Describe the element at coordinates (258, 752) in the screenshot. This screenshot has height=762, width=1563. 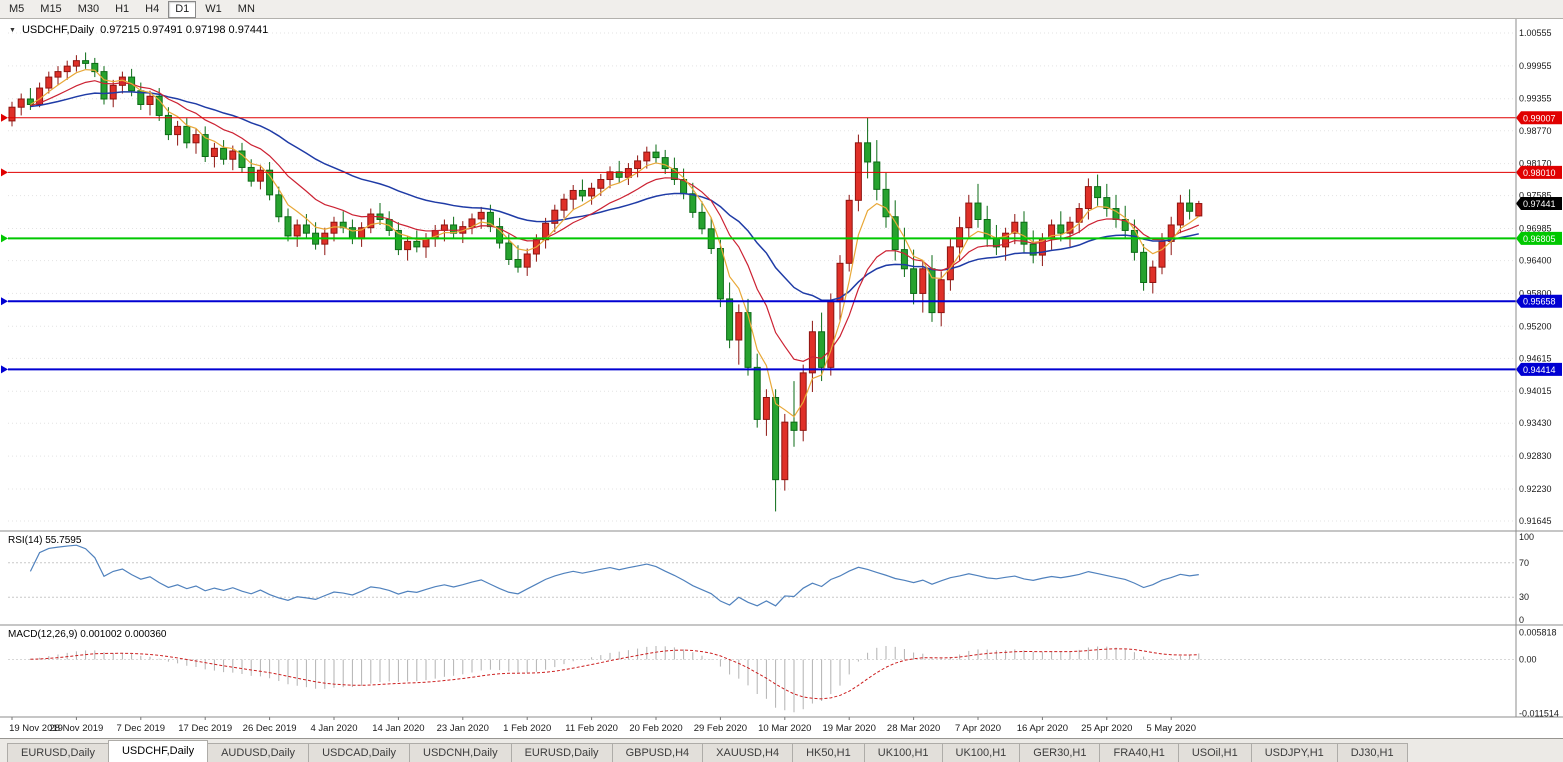
I see `tab-audusd-daily: AUDUSD,Daily` at that location.